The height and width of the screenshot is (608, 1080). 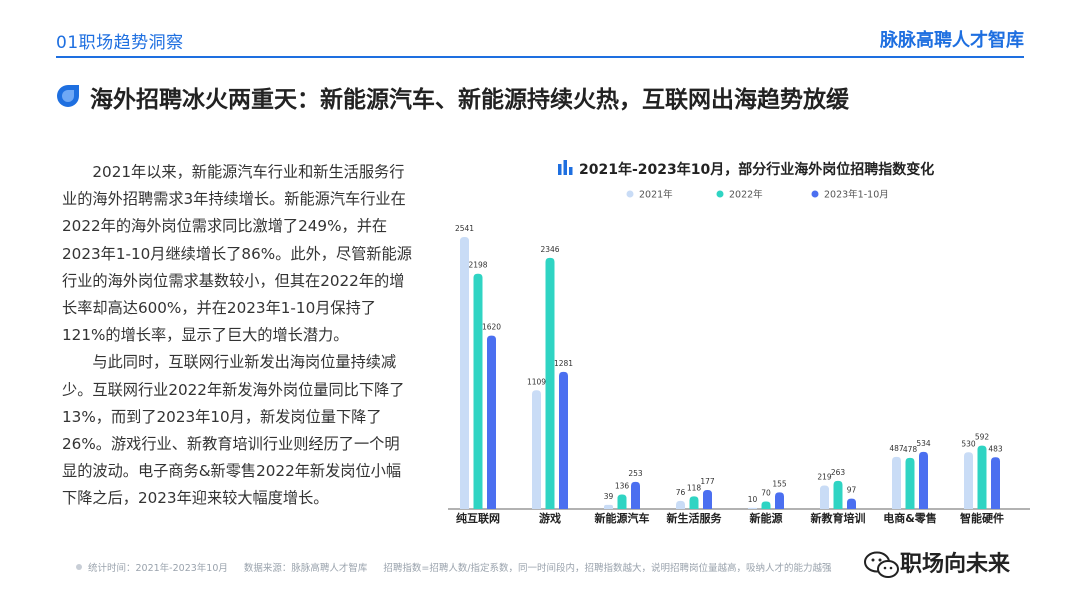 What do you see at coordinates (838, 472) in the screenshot?
I see `bar-value-label: 263` at bounding box center [838, 472].